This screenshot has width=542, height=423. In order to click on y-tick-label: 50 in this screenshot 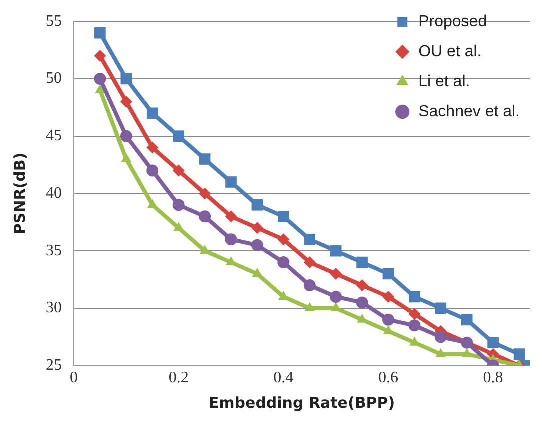, I will do `click(54, 79)`.